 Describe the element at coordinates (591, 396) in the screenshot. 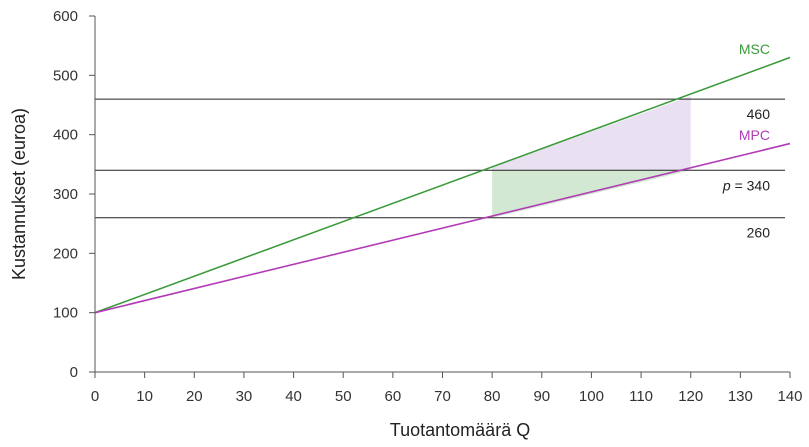

I see `x-tick-label: 100` at that location.